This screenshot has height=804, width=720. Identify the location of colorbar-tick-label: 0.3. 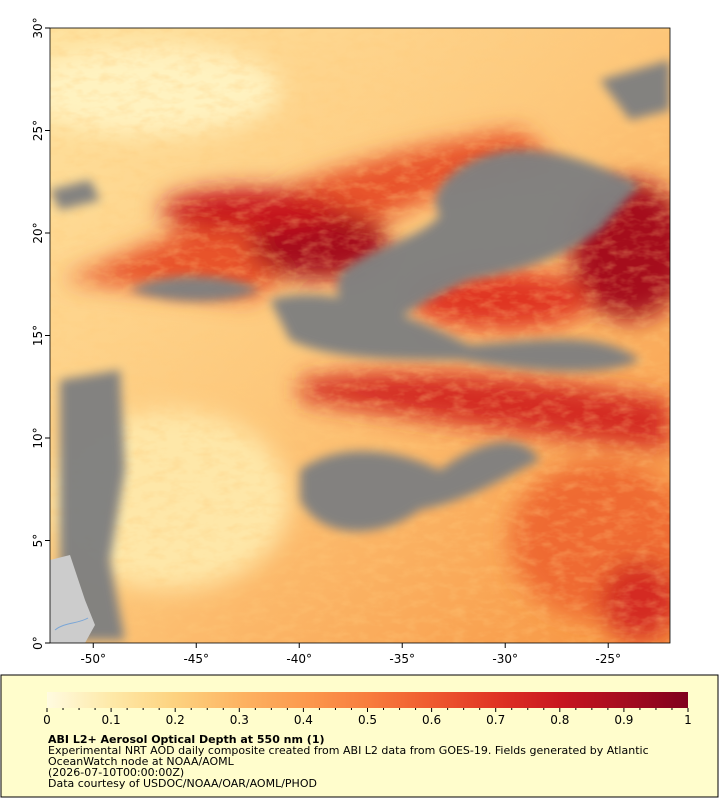
(239, 720).